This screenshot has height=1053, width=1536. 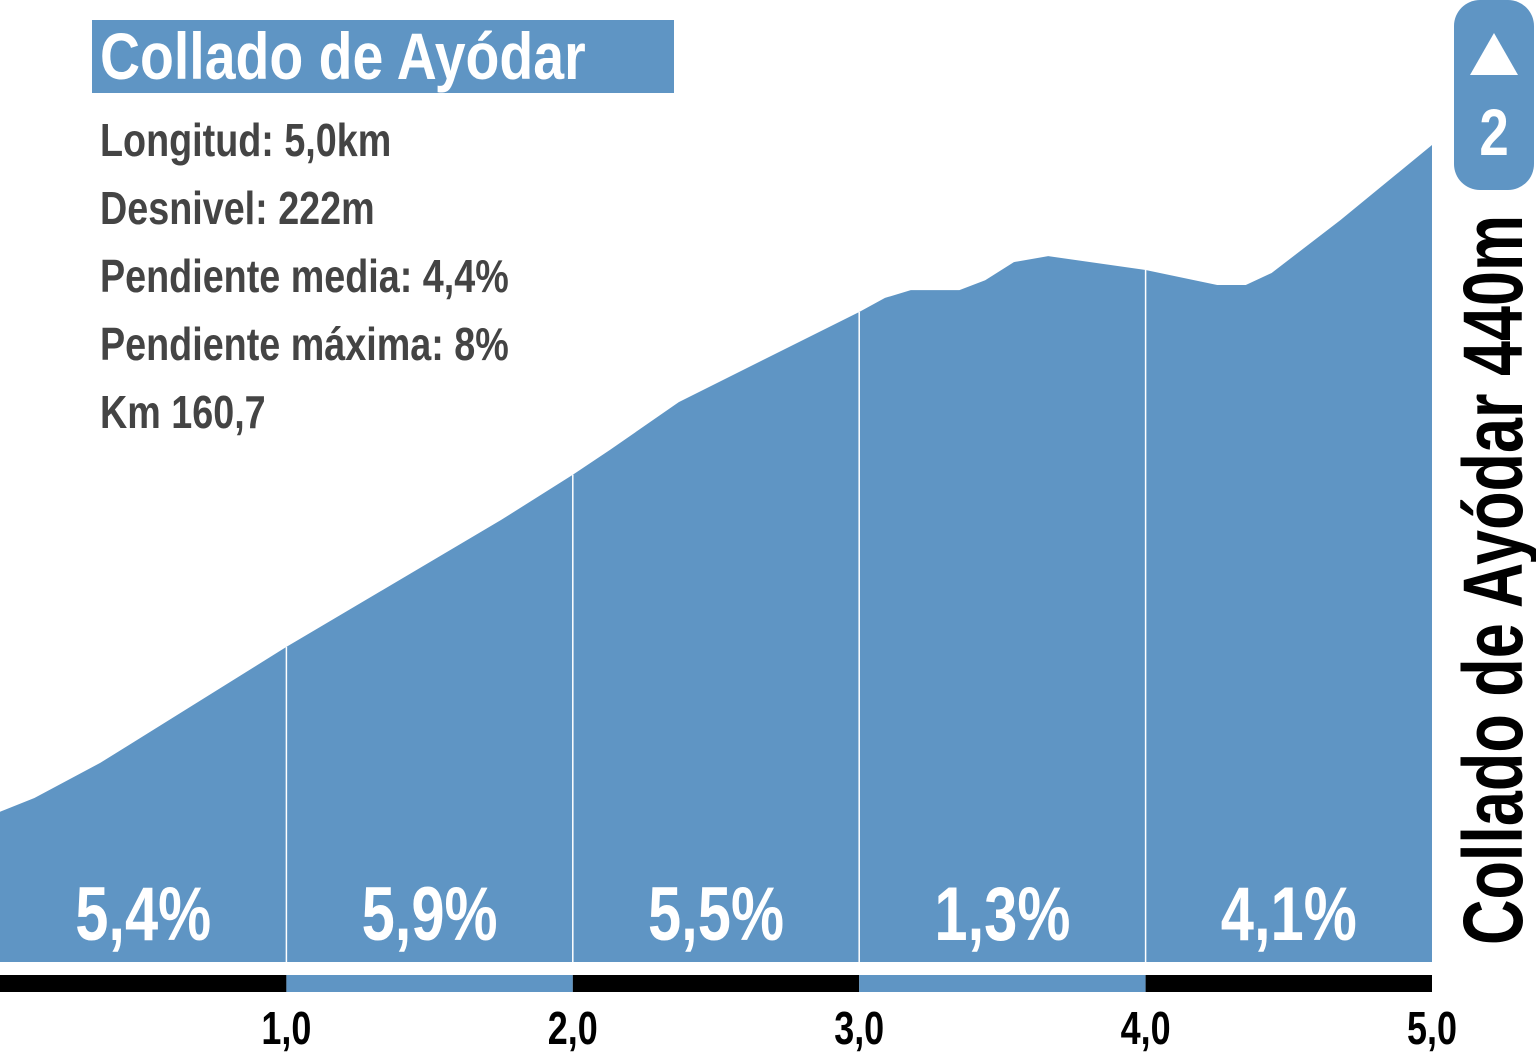 What do you see at coordinates (343, 56) in the screenshot?
I see `chart-title: Collado de Ayódar` at bounding box center [343, 56].